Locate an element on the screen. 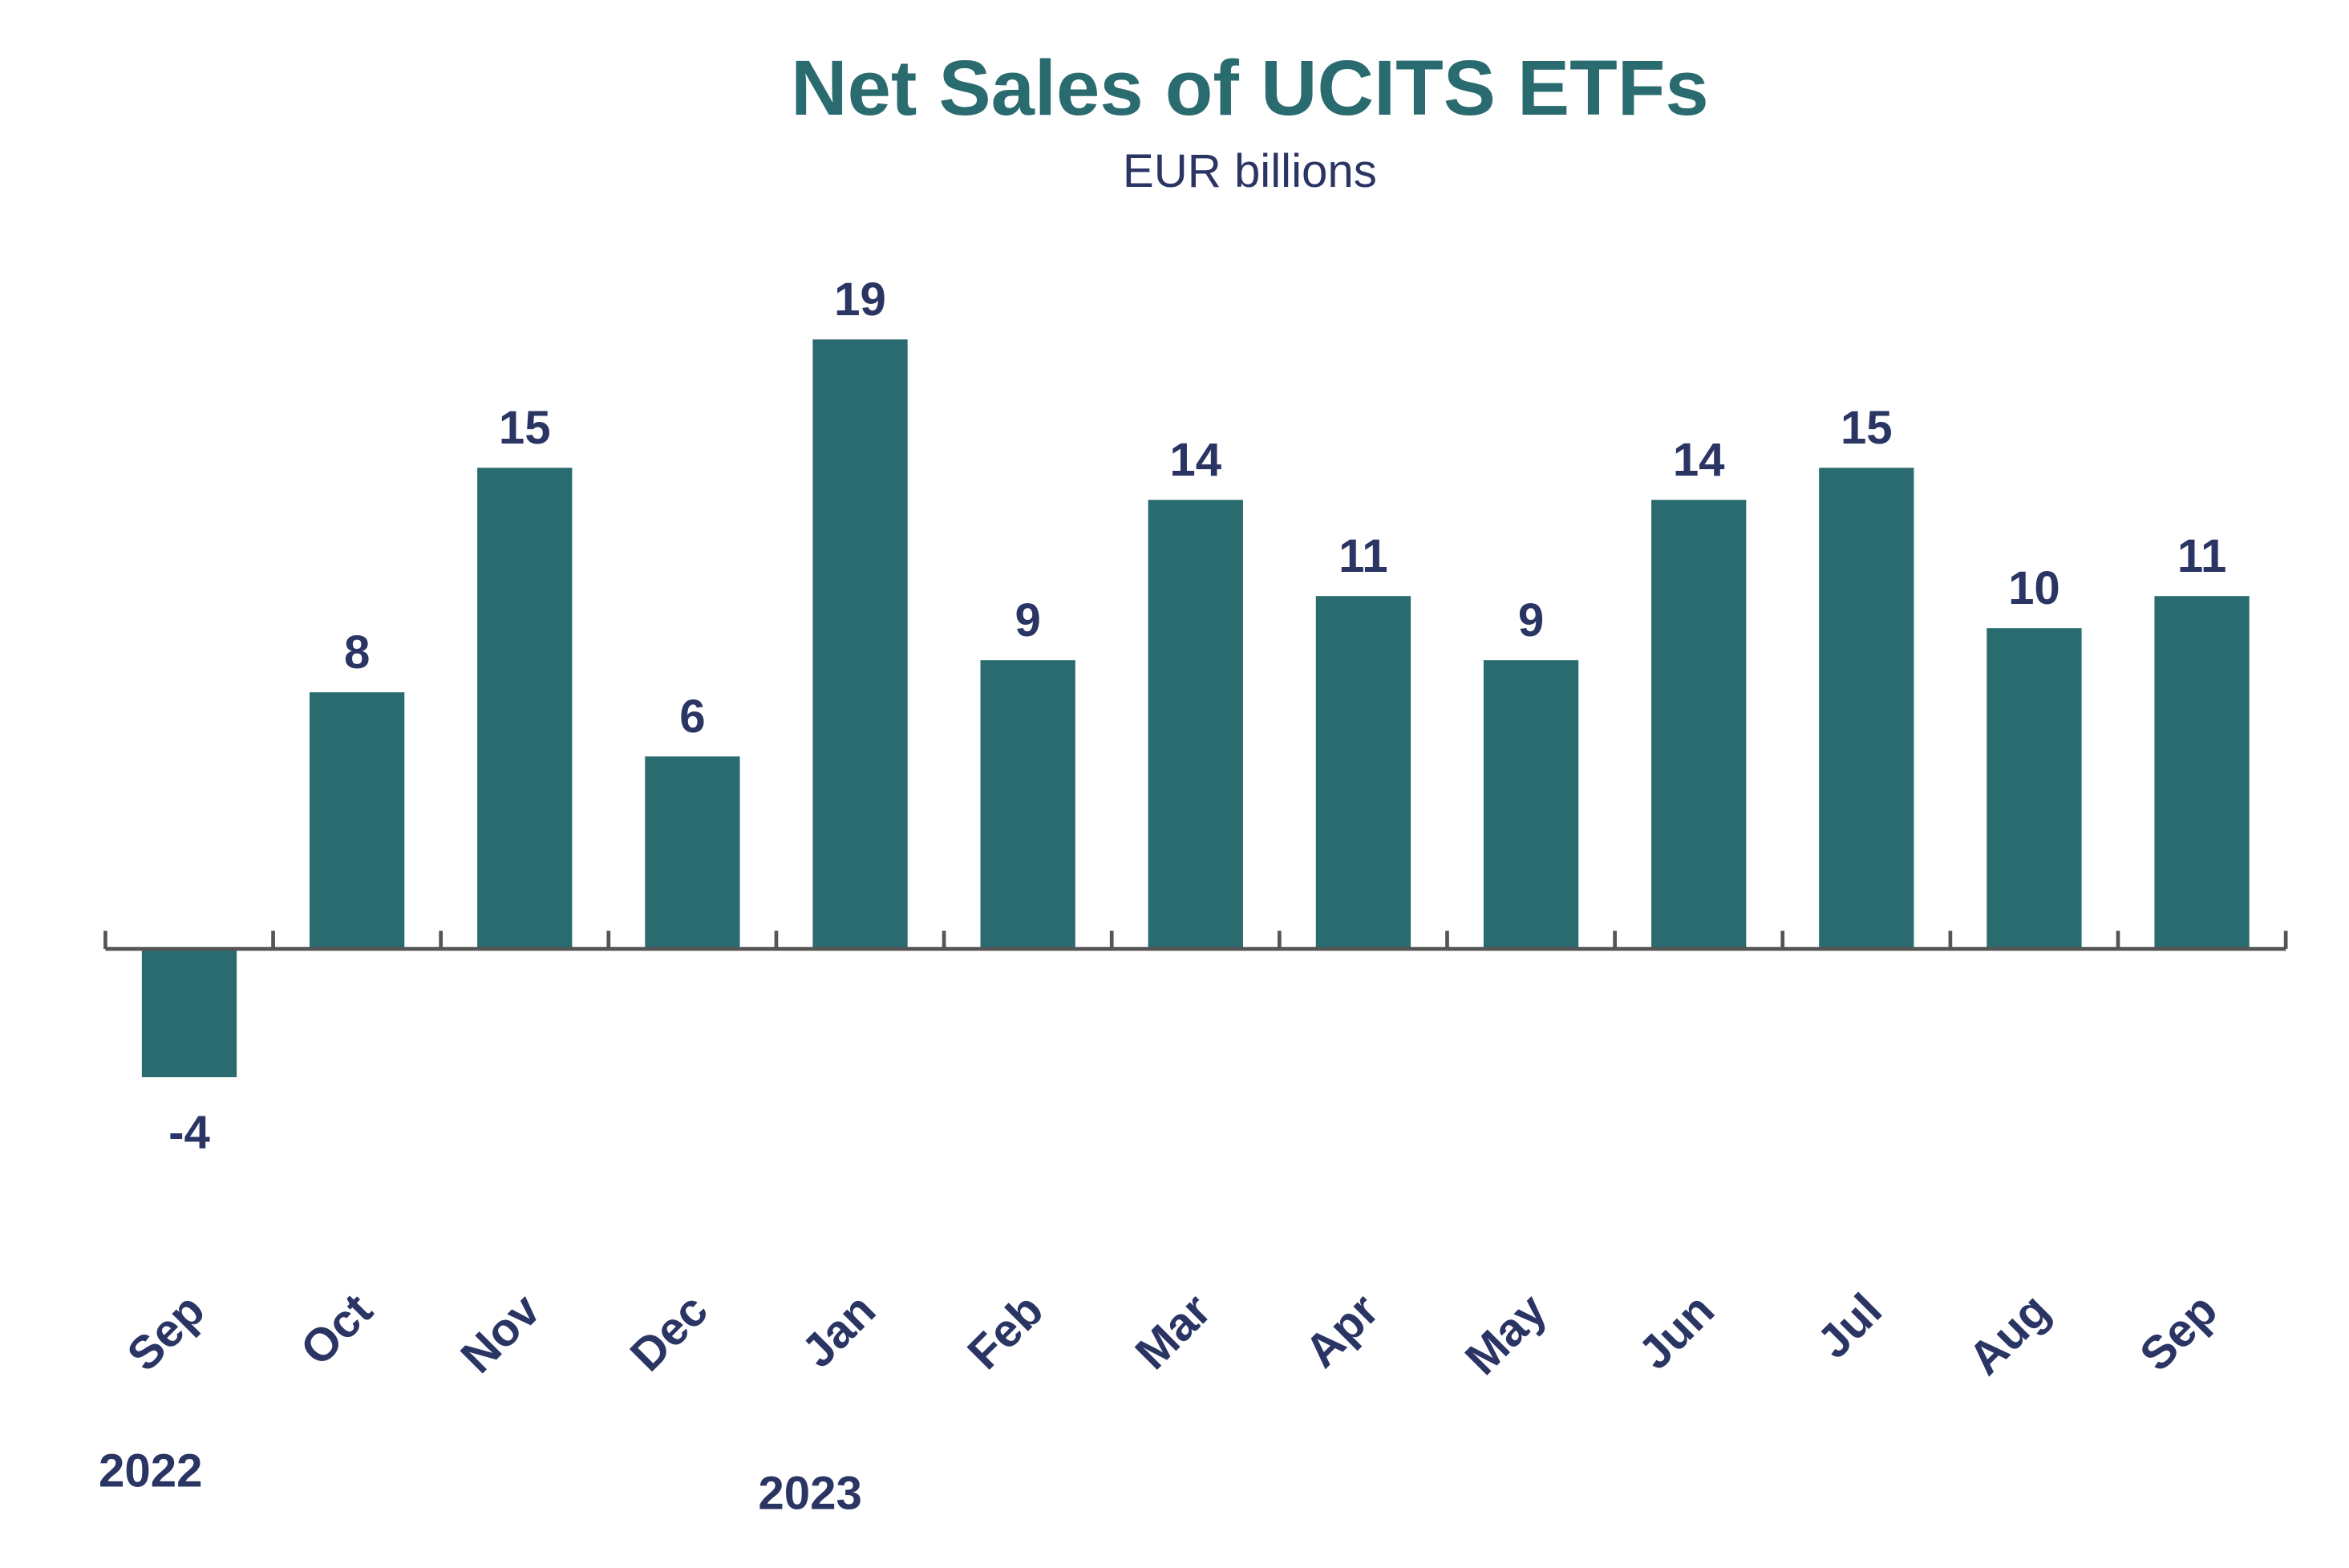 This screenshot has height=1568, width=2349. tick-label-3: Dec is located at coordinates (669, 1333).